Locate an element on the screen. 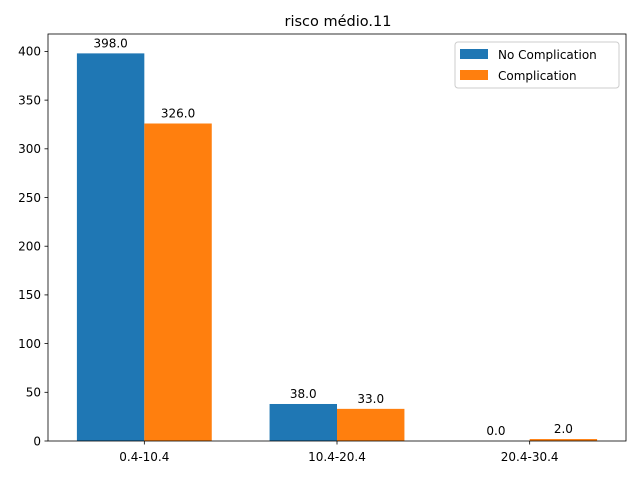 This screenshot has width=640, height=480. data-label: 38.0 is located at coordinates (303, 394).